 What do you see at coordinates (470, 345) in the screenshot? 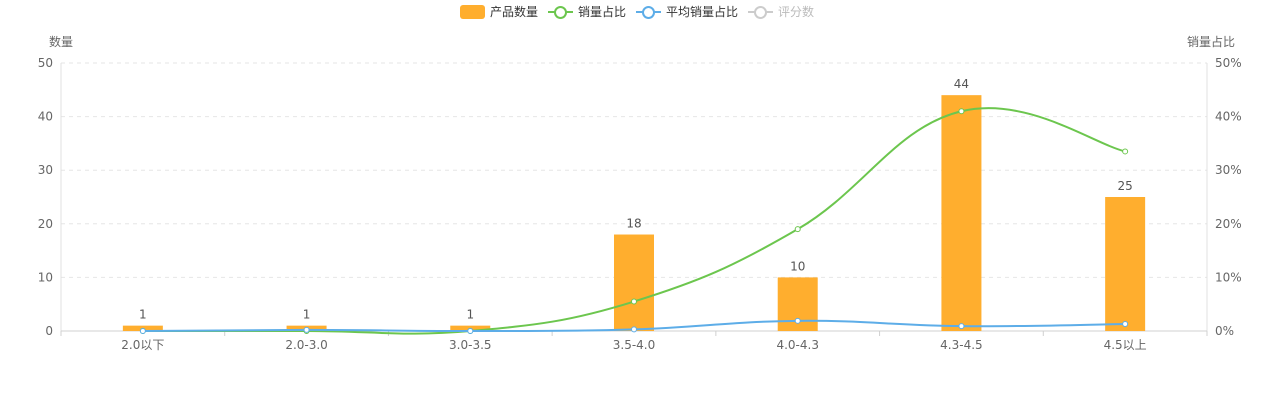
I see `x-tick-label: 3.0-3.5` at bounding box center [470, 345].